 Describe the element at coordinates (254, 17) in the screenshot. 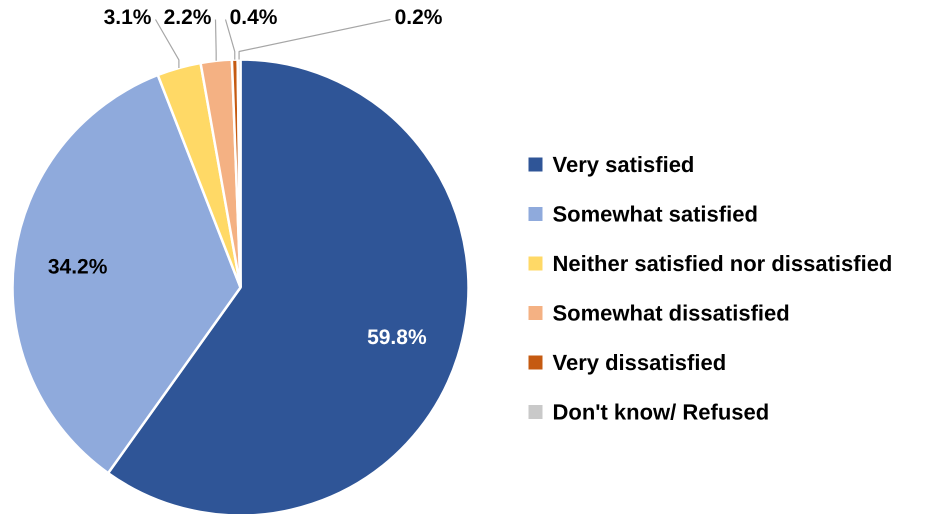

I see `data-label: 0.4%` at that location.